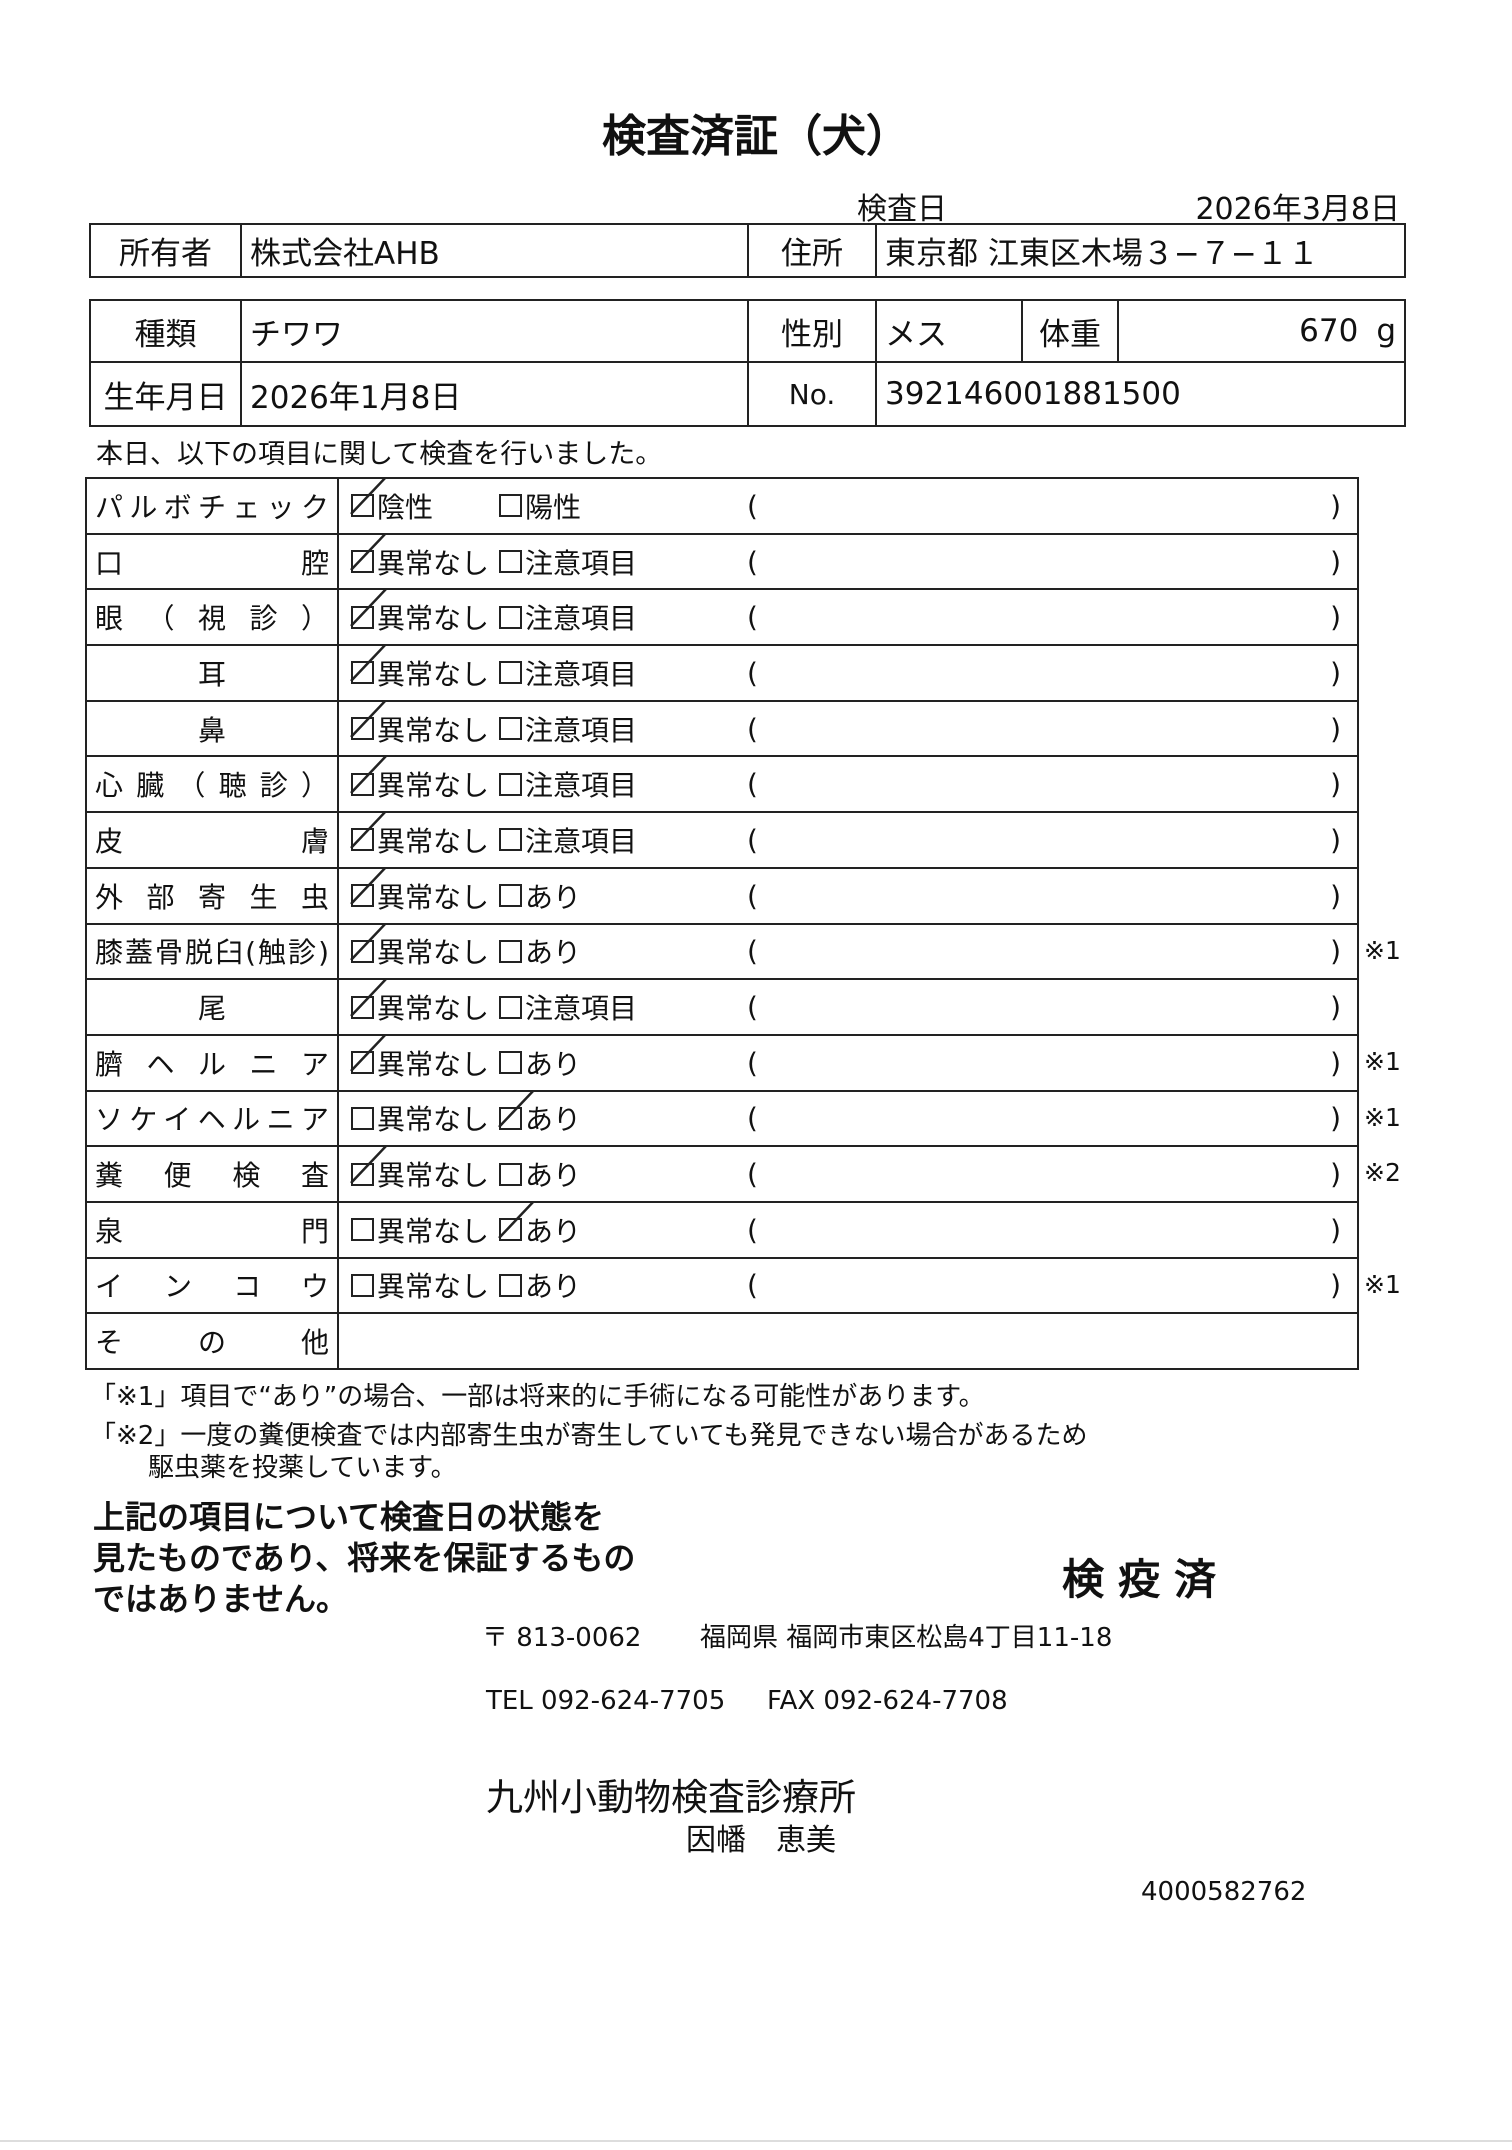 Image resolution: width=1512 pixels, height=2150 pixels. I want to click on check-label: 皮膚, so click(212, 840).